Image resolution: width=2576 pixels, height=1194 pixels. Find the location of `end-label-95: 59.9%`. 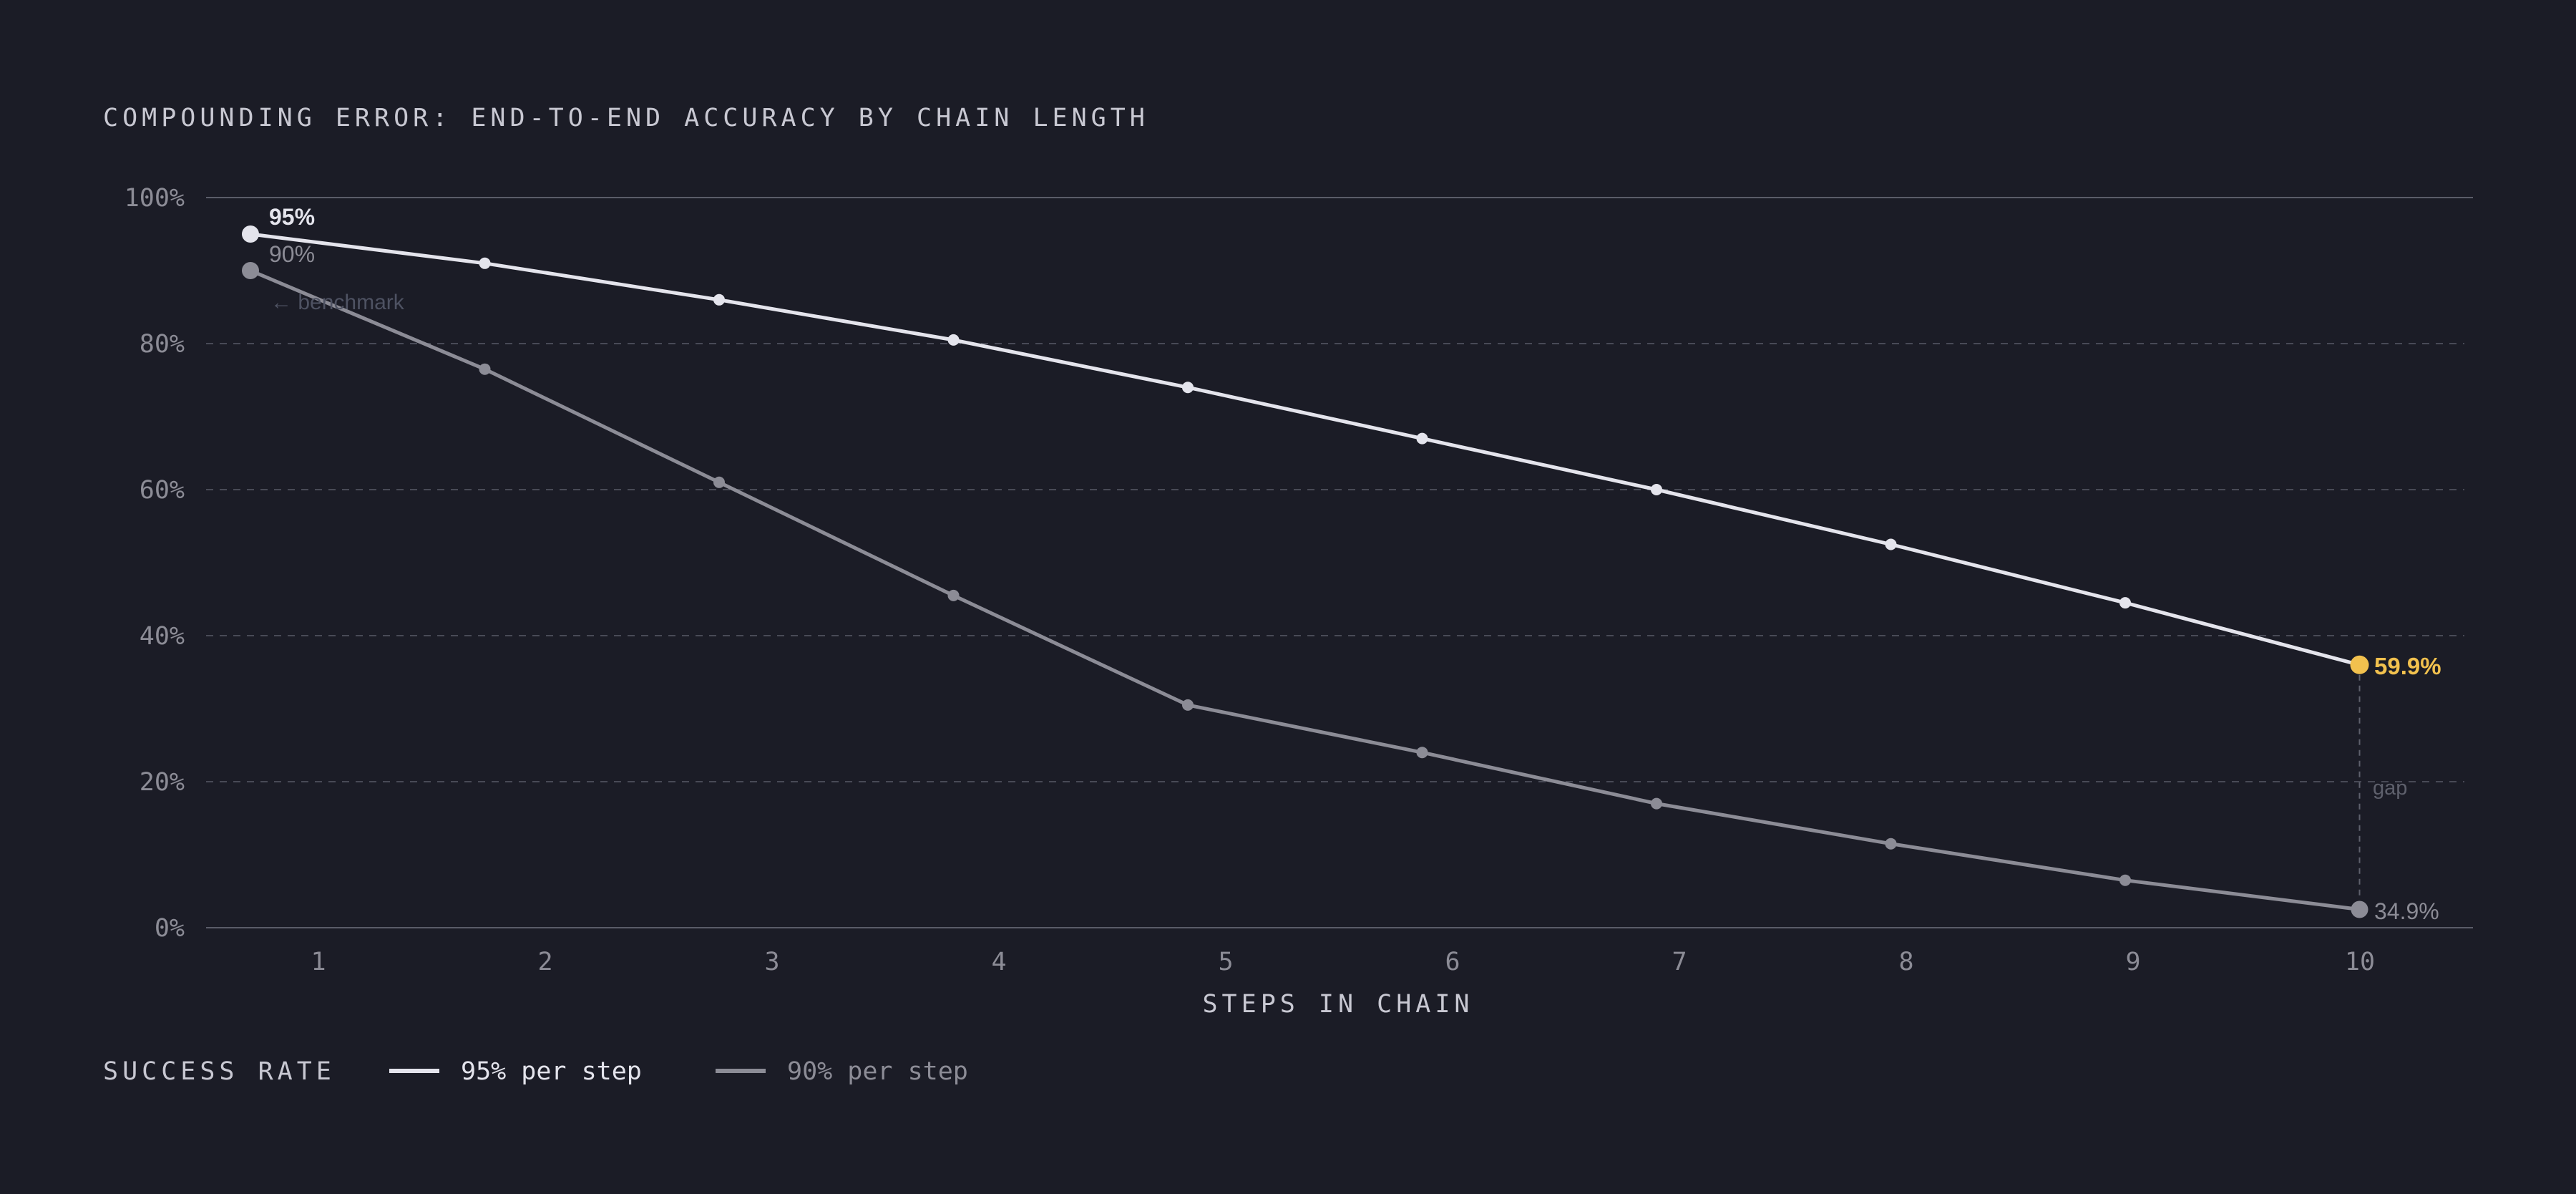

end-label-95: 59.9% is located at coordinates (2407, 666).